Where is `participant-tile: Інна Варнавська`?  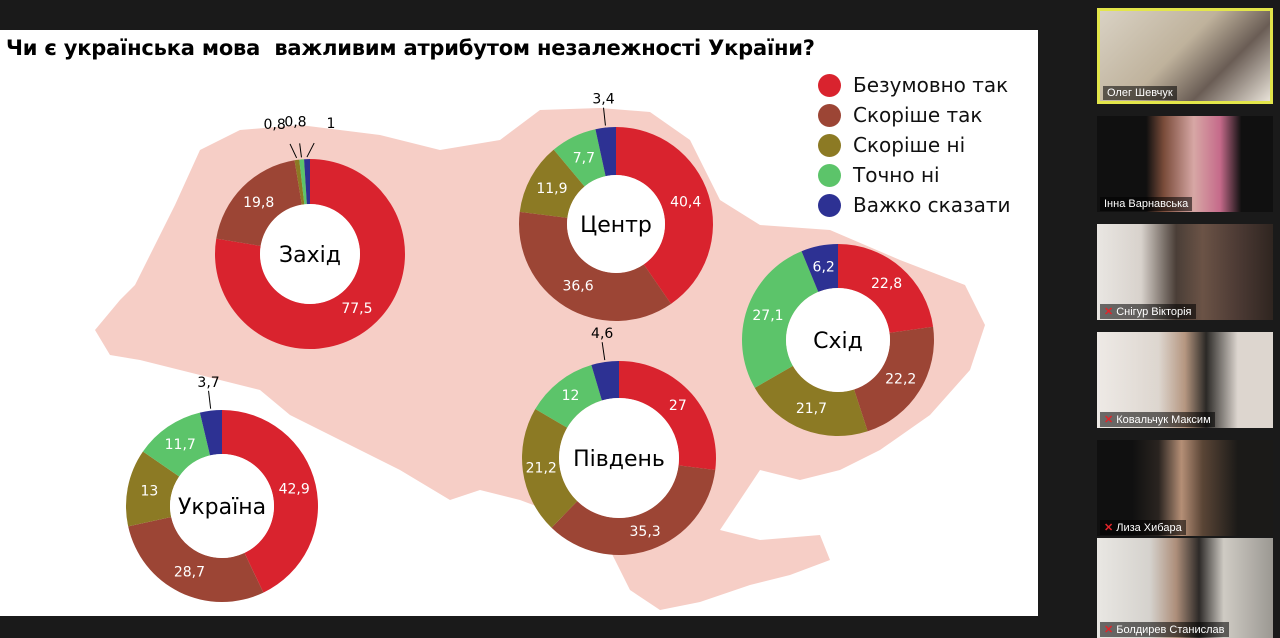 participant-tile: Інна Варнавська is located at coordinates (1185, 164).